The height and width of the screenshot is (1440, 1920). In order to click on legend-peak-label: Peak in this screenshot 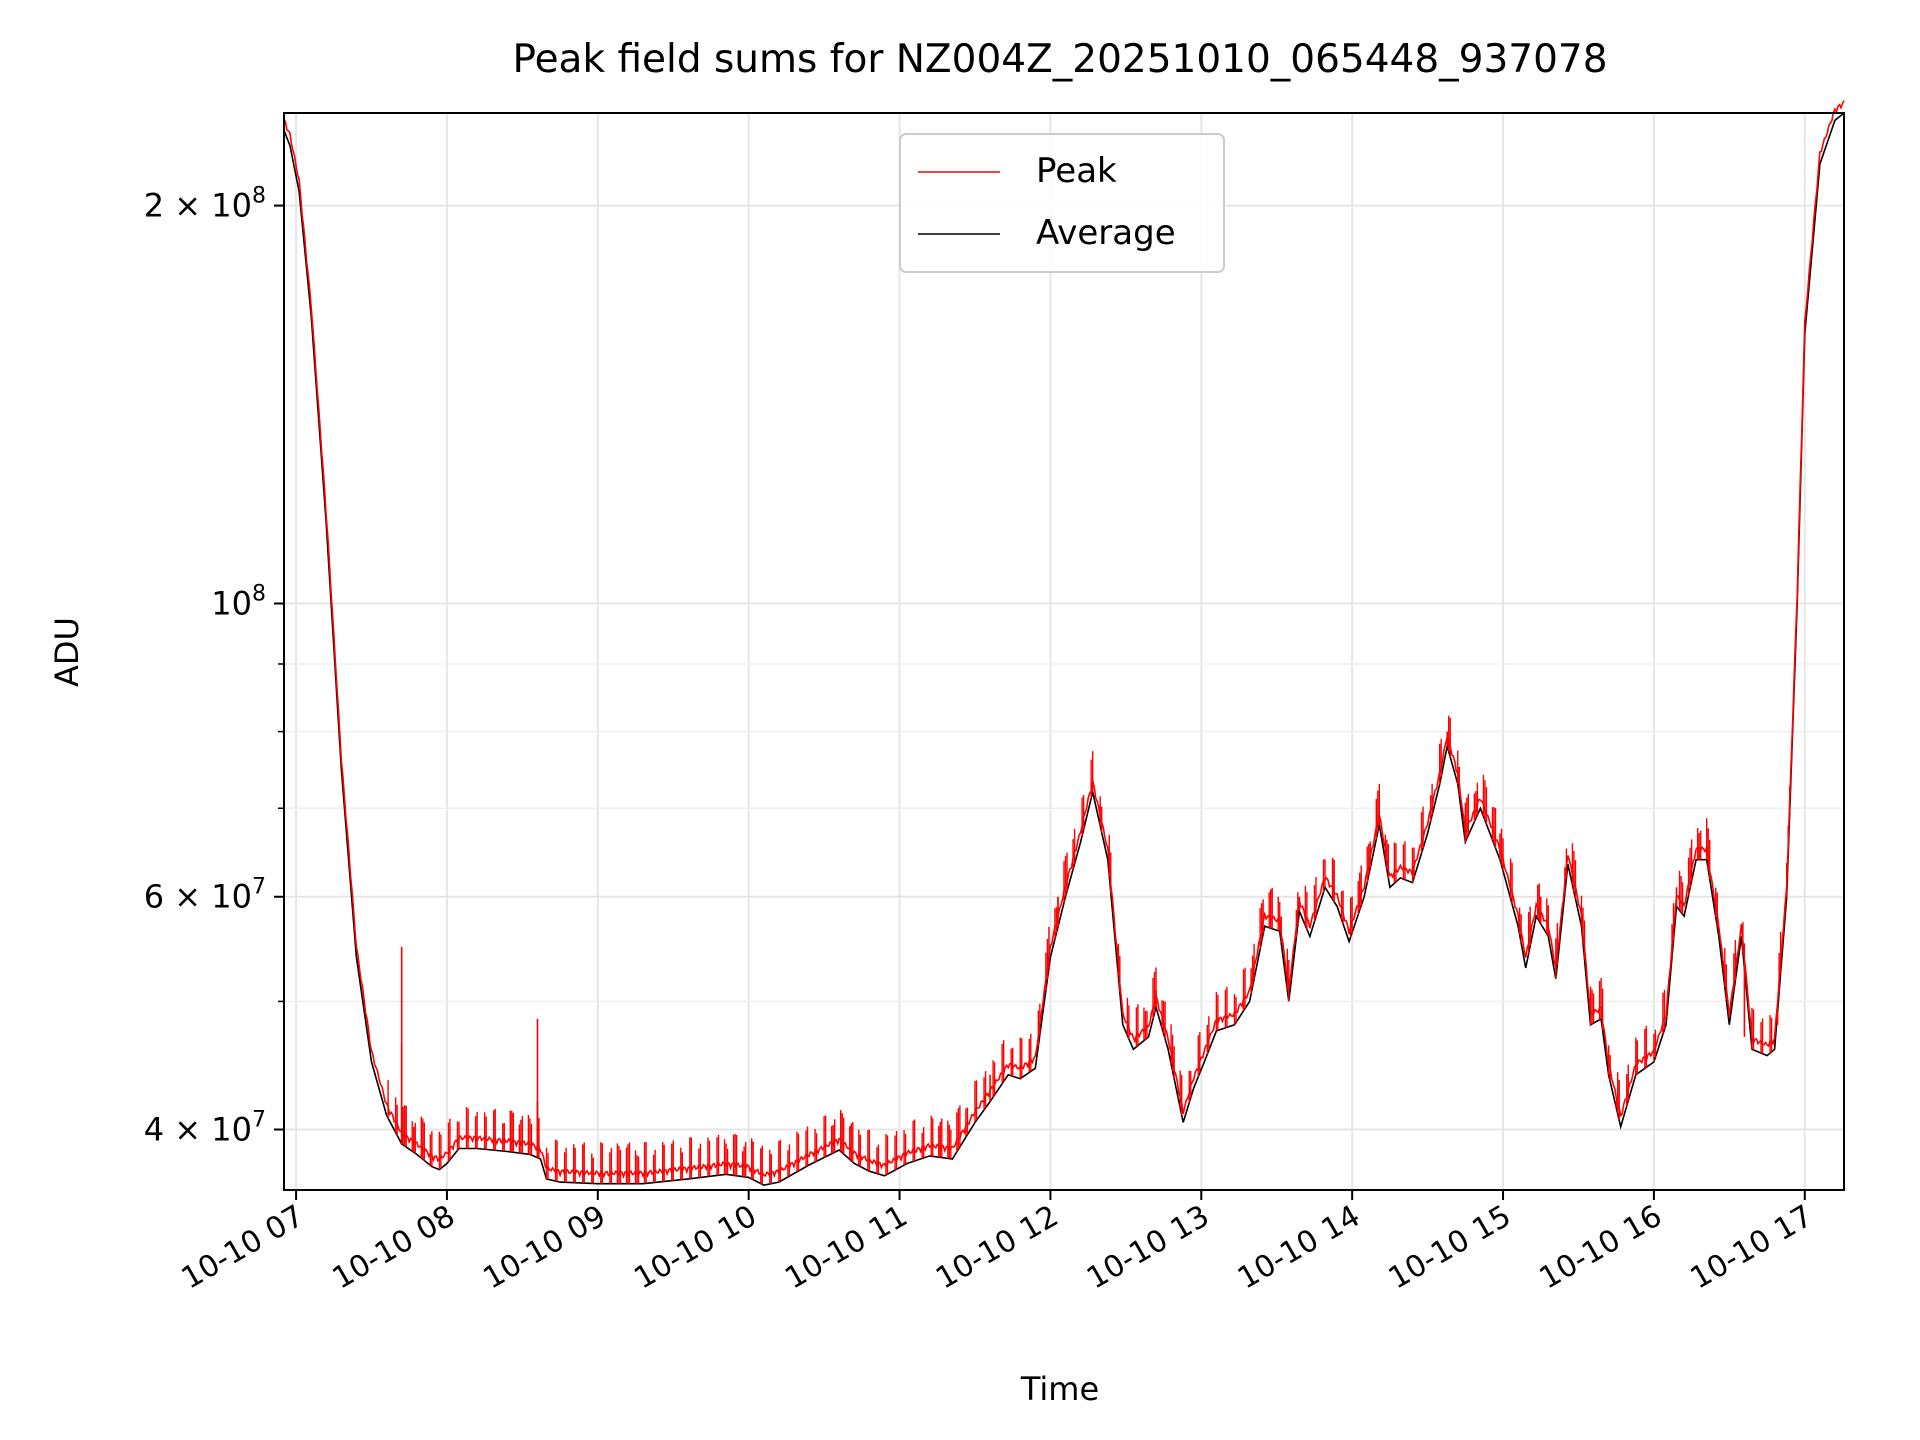, I will do `click(1076, 171)`.